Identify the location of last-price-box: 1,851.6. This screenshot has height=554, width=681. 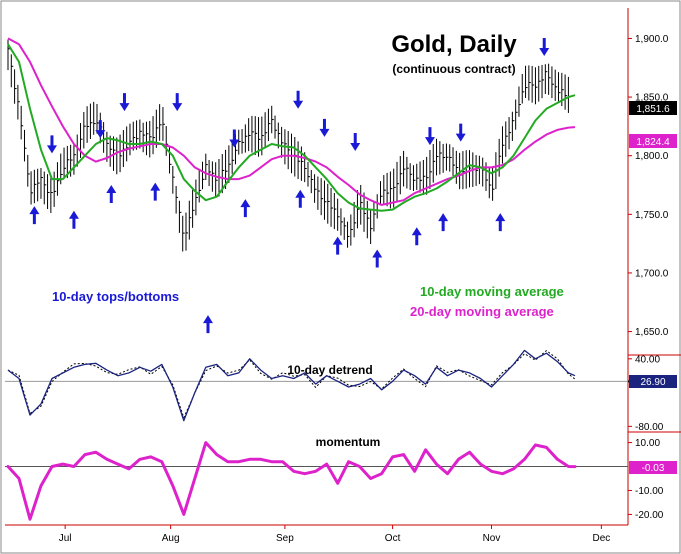
(653, 108).